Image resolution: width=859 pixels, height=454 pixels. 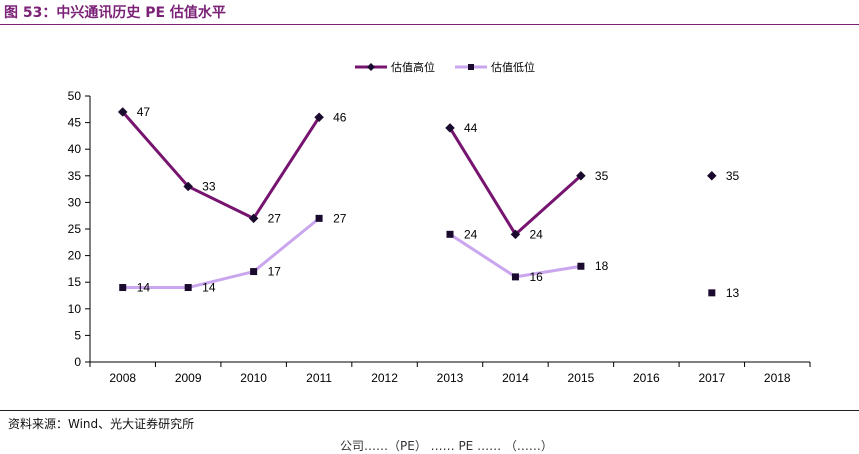 What do you see at coordinates (75, 202) in the screenshot?
I see `y-tick-label: 30` at bounding box center [75, 202].